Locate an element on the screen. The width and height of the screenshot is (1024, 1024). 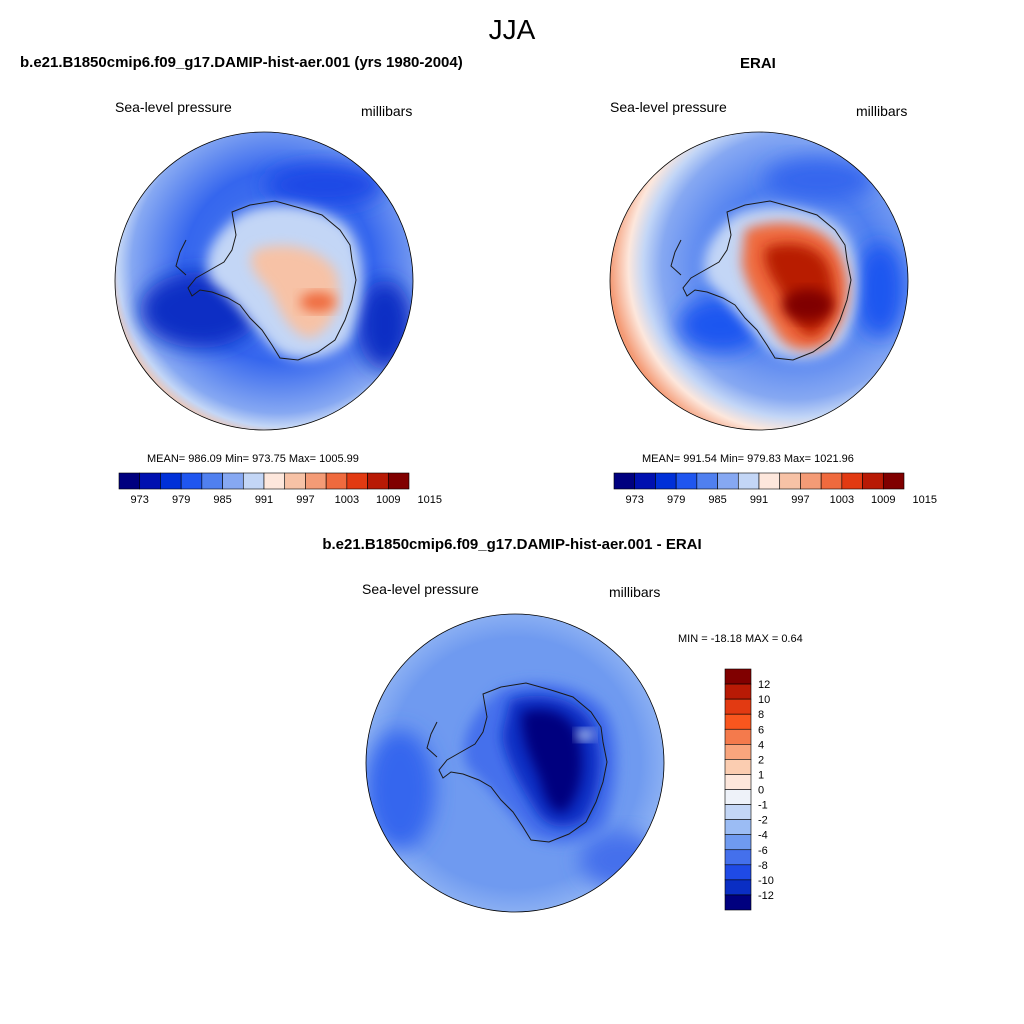
erai-colorbar-tick-label: 1003 is located at coordinates (842, 500).